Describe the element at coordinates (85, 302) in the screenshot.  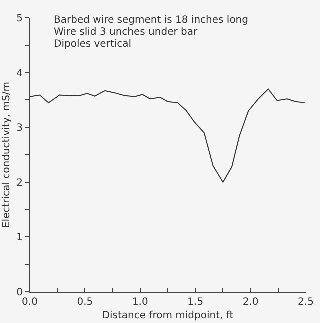
I see `x-tick-label: 0.5` at that location.